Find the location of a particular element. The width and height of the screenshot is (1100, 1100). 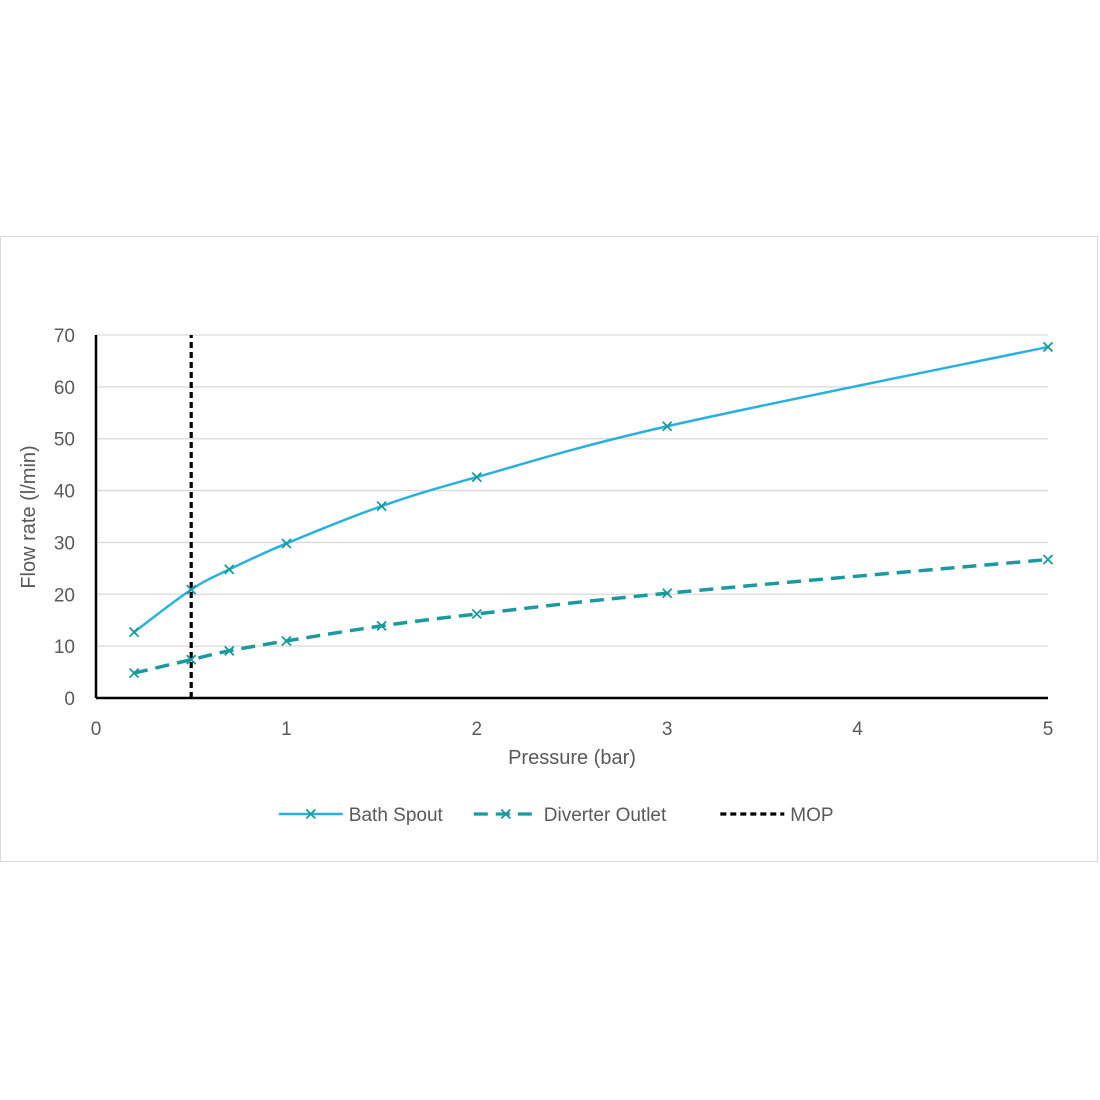

legend-label: Bath Spout is located at coordinates (396, 815).